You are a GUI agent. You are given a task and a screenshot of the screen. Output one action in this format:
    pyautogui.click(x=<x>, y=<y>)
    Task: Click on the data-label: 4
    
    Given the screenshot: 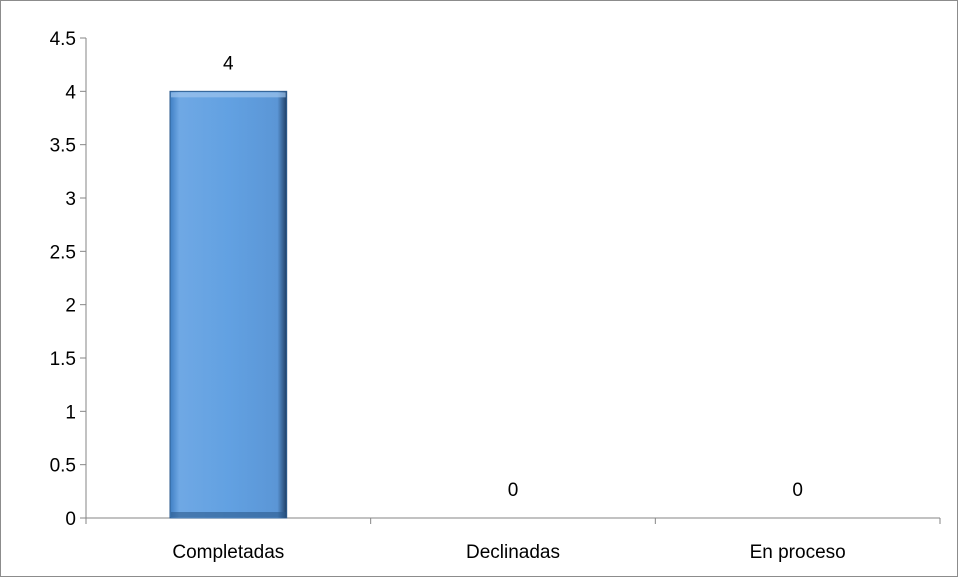 What is the action you would take?
    pyautogui.click(x=228, y=63)
    